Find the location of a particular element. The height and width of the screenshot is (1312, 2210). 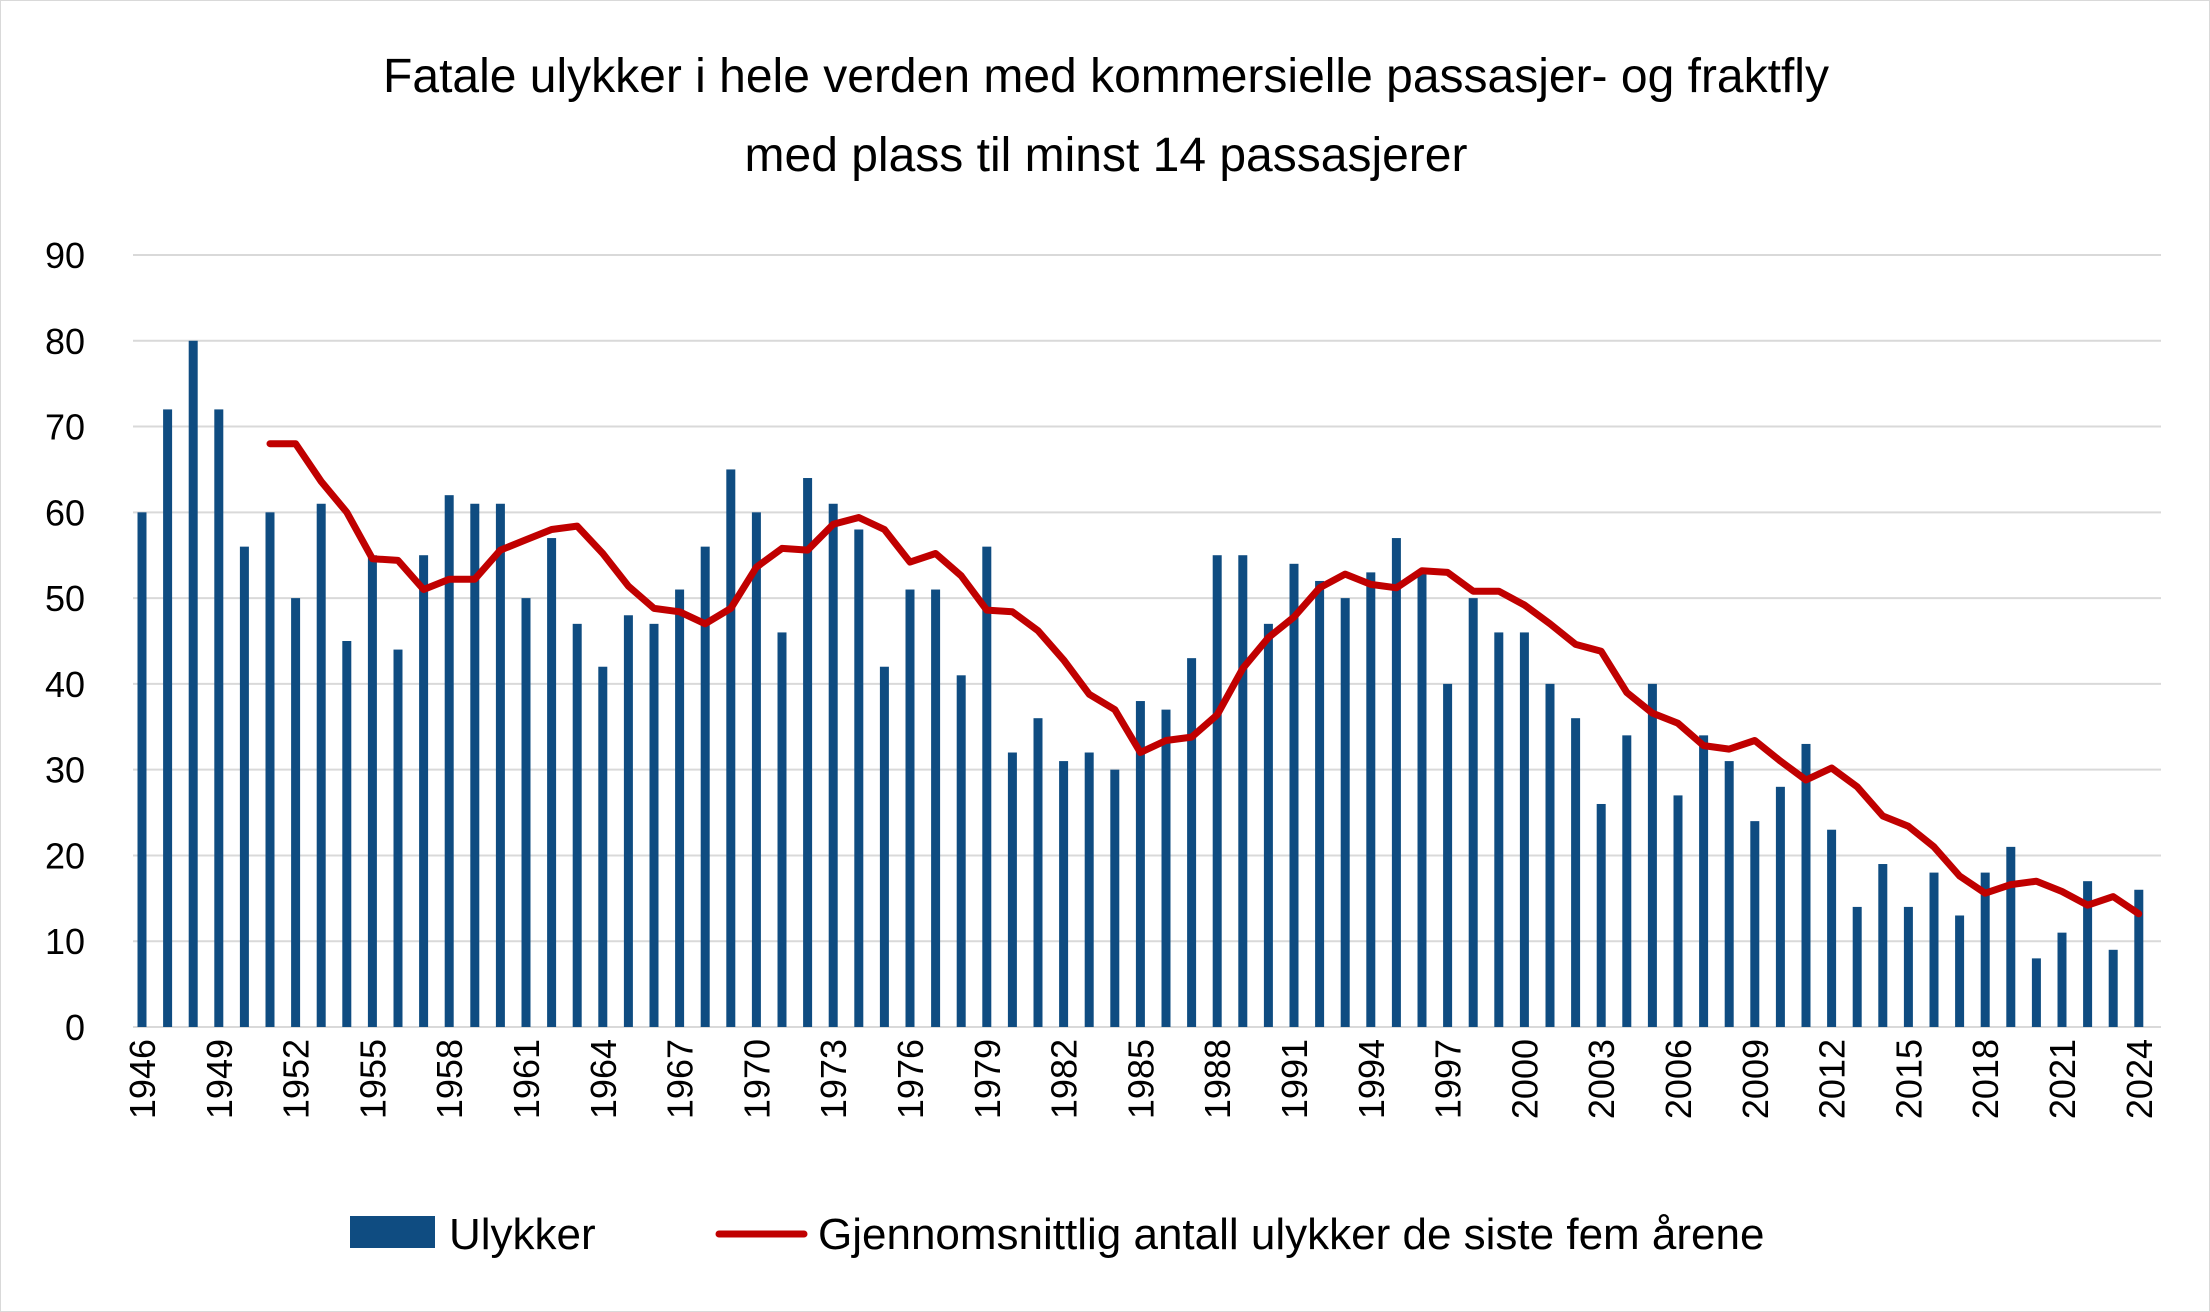

chart-title-line-2: med plass til minst 14 passasjerer is located at coordinates (1106, 155).